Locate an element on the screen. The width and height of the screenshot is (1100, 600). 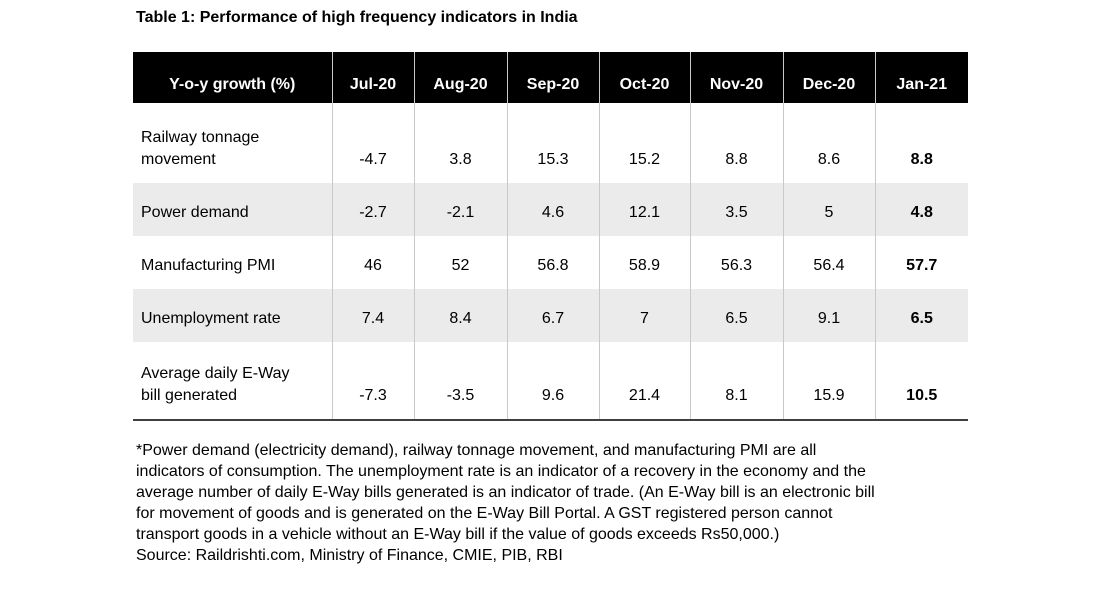
column-header-dec-20: Dec-20 is located at coordinates (829, 77).